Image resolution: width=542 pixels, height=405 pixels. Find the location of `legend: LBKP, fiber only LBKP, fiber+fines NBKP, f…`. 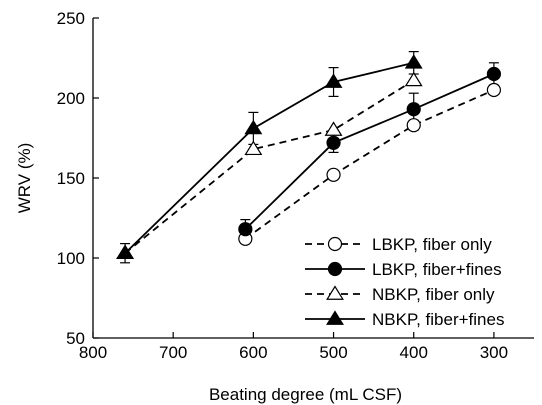

legend: LBKP, fiber only LBKP, fiber+fines NBKP, f… is located at coordinates (404, 282).